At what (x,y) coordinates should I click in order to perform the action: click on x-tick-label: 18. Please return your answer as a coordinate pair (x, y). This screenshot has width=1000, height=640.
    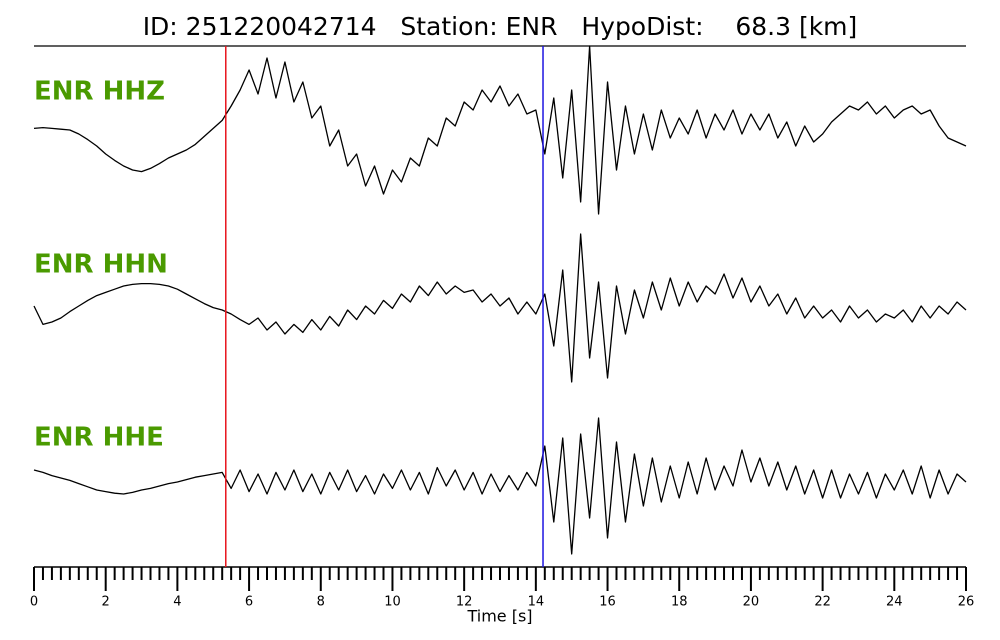
    Looking at the image, I should click on (679, 602).